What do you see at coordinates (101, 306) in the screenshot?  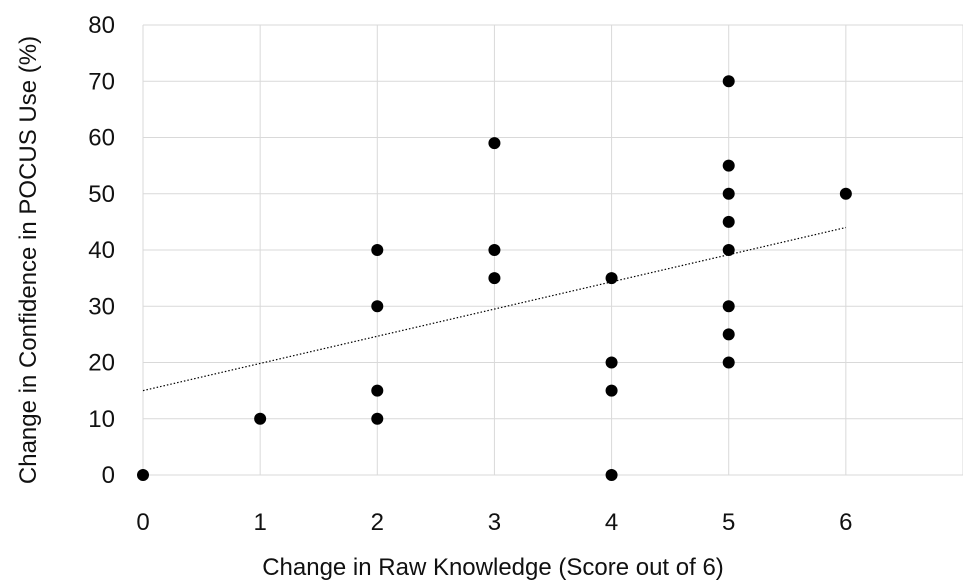 I see `y-tick-label: 30` at bounding box center [101, 306].